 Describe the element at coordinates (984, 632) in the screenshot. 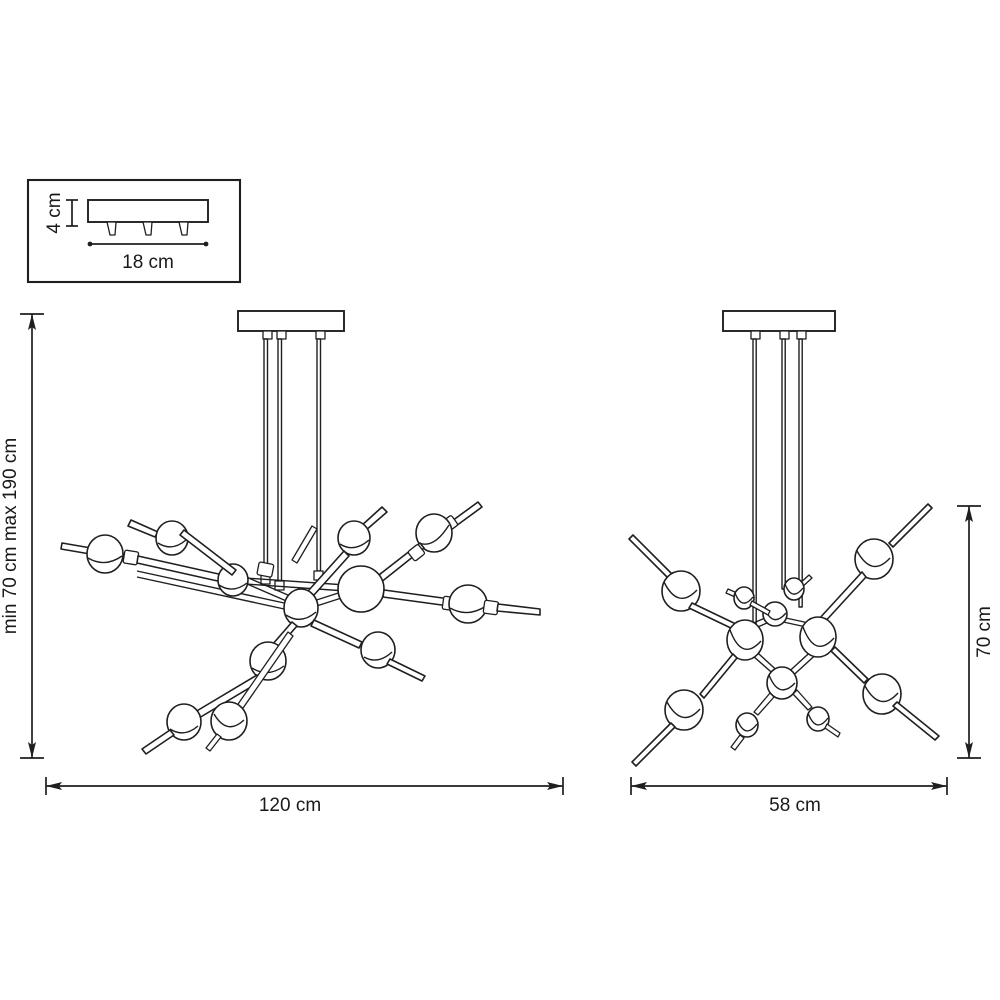

I see `fixture-height-label: 70 cm` at that location.